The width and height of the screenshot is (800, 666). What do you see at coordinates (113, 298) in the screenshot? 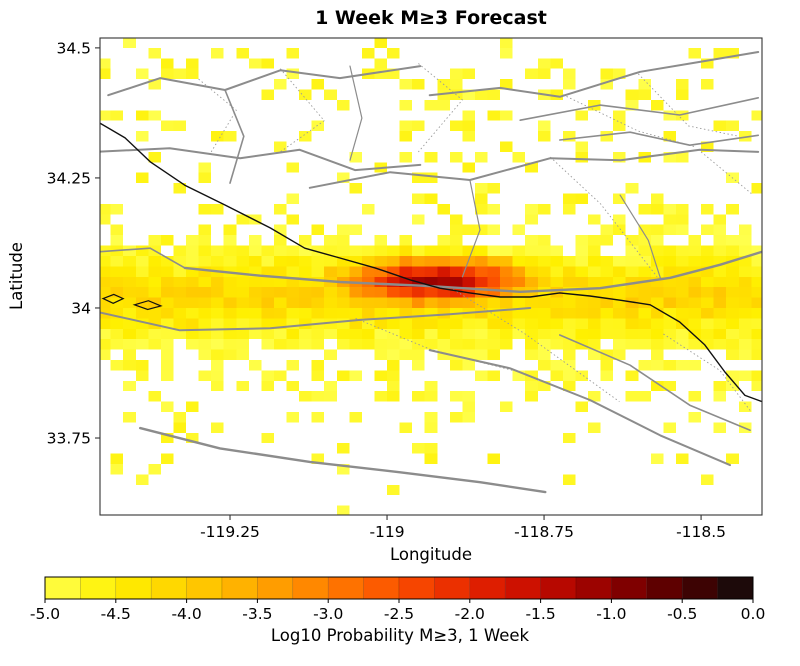
I see `island-outline` at bounding box center [113, 298].